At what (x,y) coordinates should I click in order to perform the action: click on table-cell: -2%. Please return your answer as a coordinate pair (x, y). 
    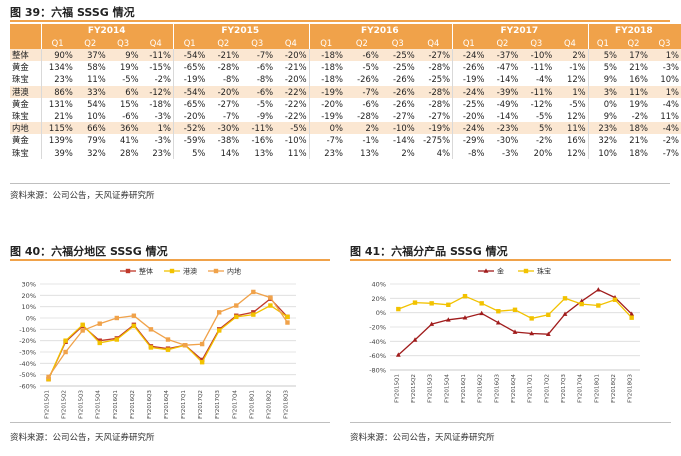
    Looking at the image, I should click on (639, 116).